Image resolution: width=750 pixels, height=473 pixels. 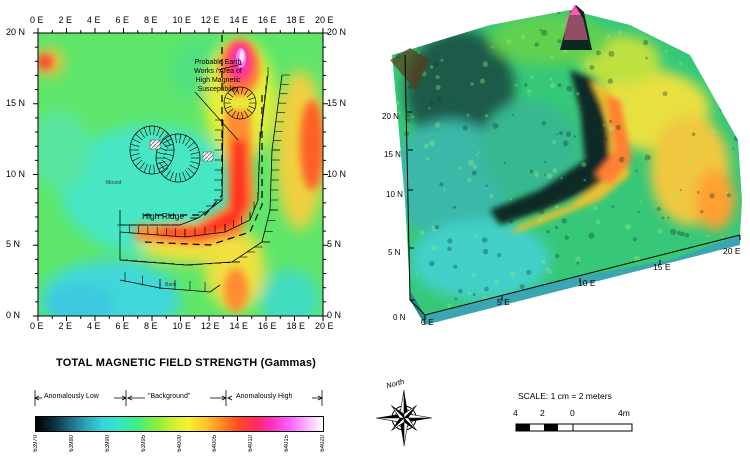 I want to click on map-bottom-x-tick-label: 18 E, so click(x=296, y=326).